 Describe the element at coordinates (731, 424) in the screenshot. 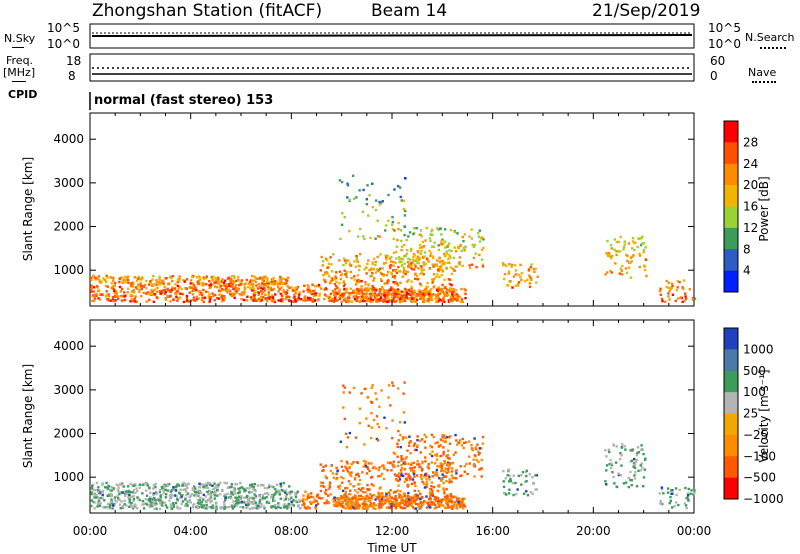

I see `colorbar-segment` at that location.